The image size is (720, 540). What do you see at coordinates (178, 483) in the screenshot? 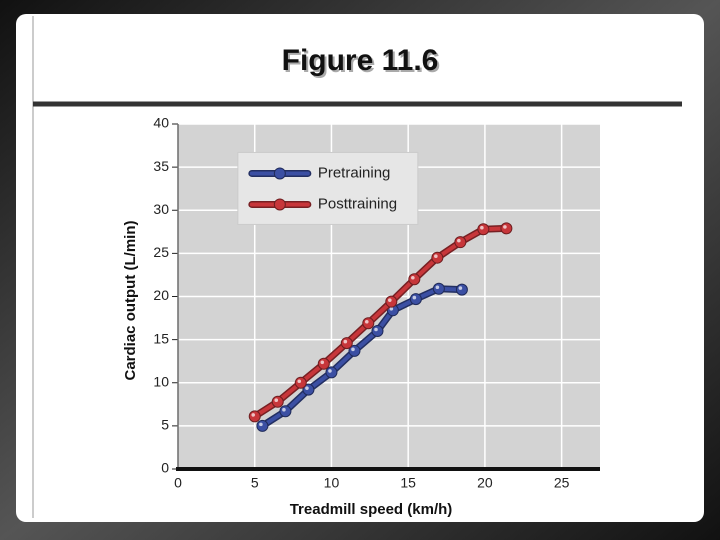
I see `x-tick-label: 0` at bounding box center [178, 483].